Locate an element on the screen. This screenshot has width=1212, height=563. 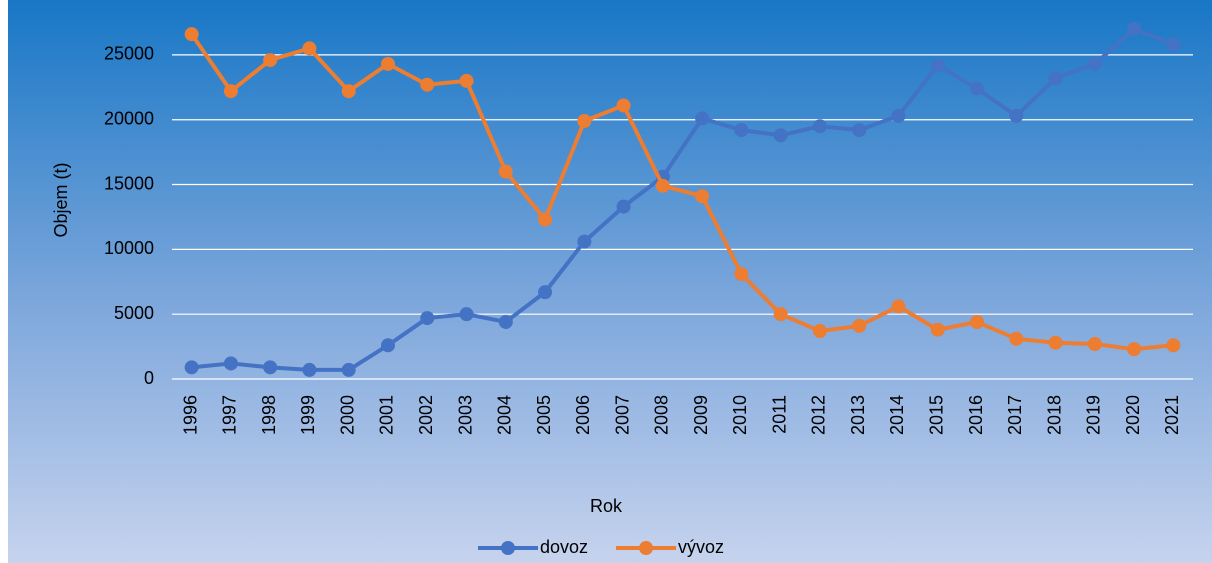
y-axis-label: Objem (t) is located at coordinates (61, 199).